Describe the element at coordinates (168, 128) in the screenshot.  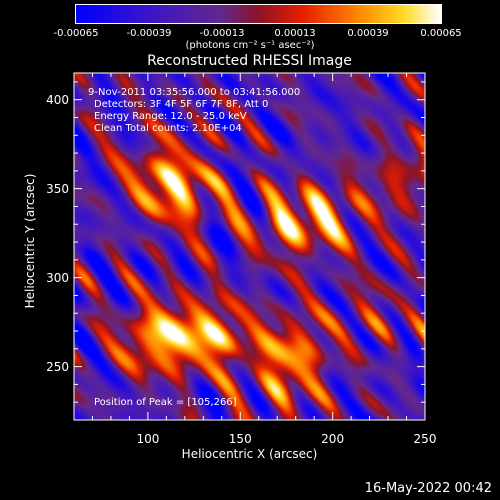
I see `annotation-clean: Clean Total counts: 2.10E+04` at that location.